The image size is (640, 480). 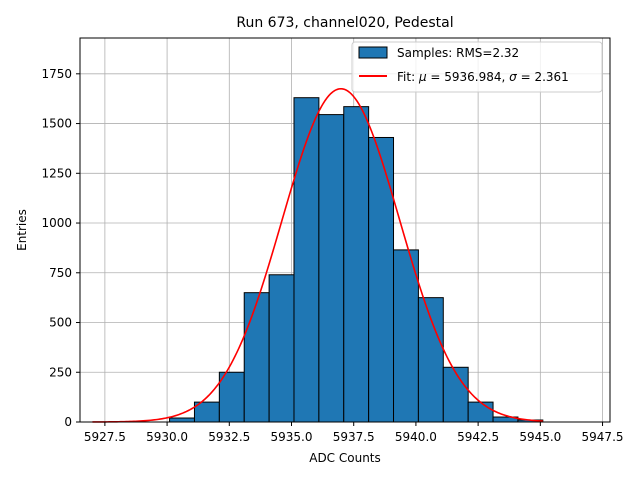 What do you see at coordinates (56, 173) in the screenshot?
I see `y-tick-label: 1250` at bounding box center [56, 173].